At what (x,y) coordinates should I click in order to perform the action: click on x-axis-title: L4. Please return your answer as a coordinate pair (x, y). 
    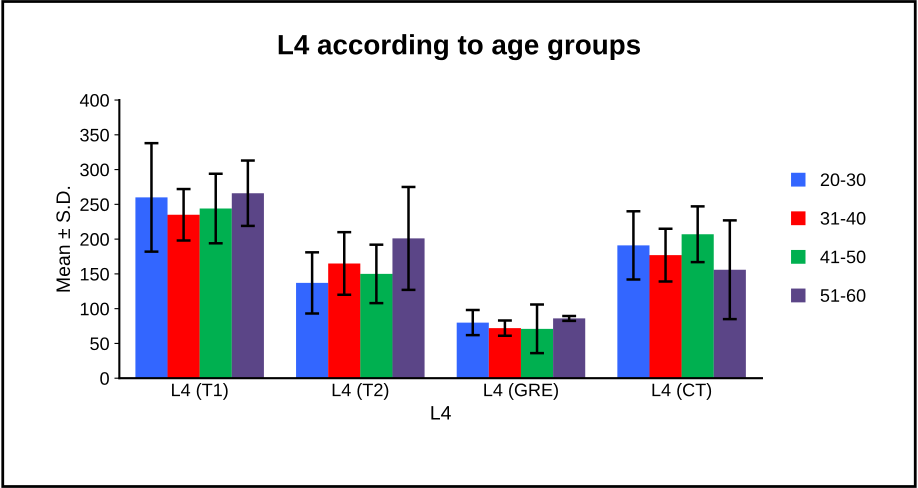
    Looking at the image, I should click on (441, 413).